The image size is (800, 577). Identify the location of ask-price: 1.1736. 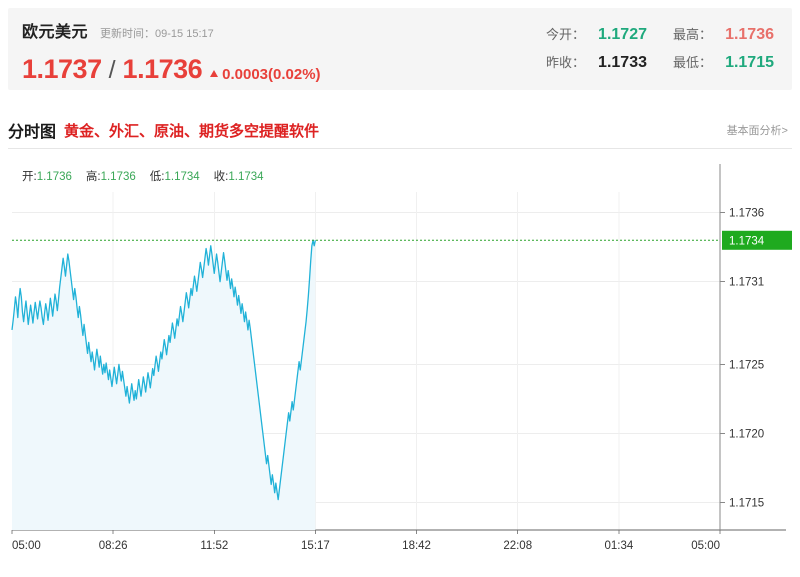
(162, 69).